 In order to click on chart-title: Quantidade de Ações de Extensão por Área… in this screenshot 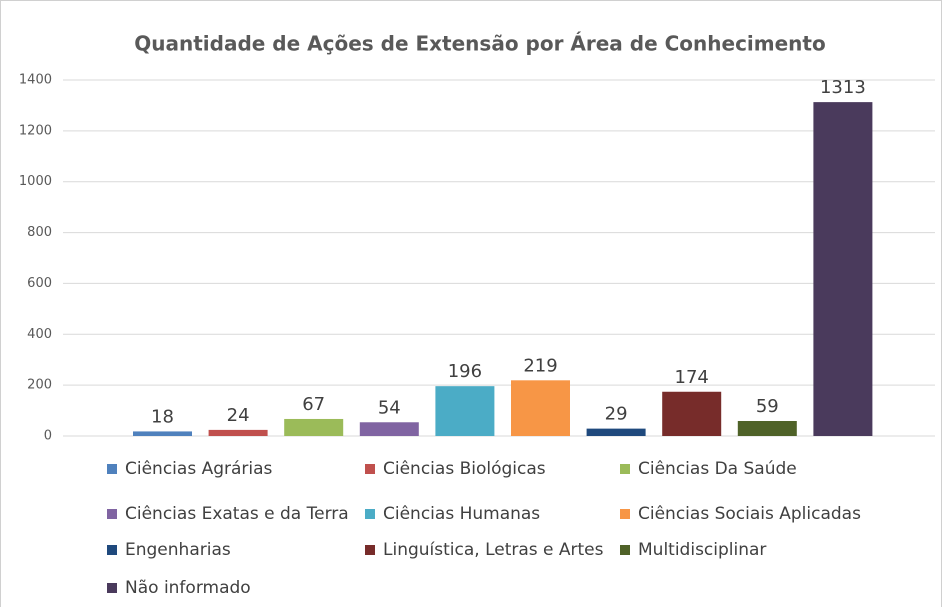, I will do `click(479, 44)`.